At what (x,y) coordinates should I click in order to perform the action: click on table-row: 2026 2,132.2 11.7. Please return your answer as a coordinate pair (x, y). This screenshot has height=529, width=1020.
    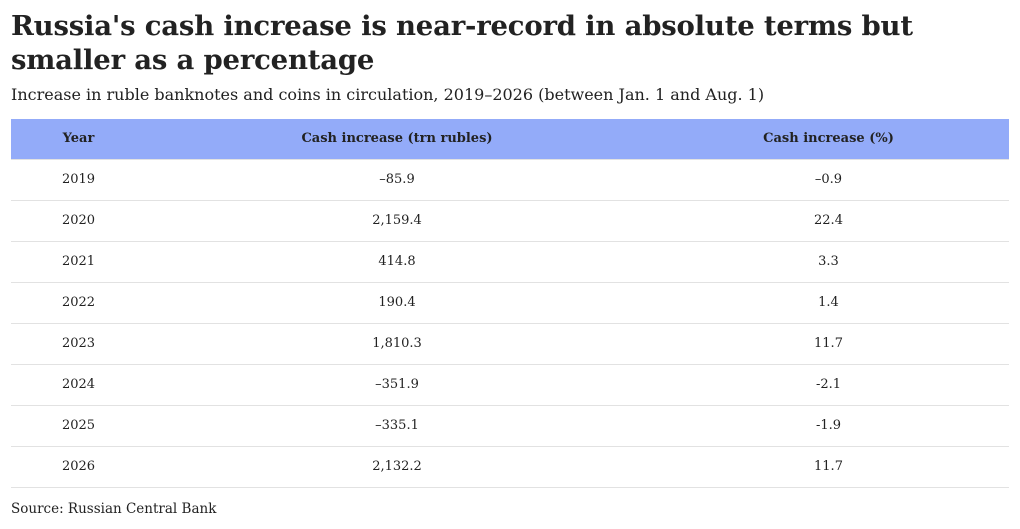
    Looking at the image, I should click on (510, 466).